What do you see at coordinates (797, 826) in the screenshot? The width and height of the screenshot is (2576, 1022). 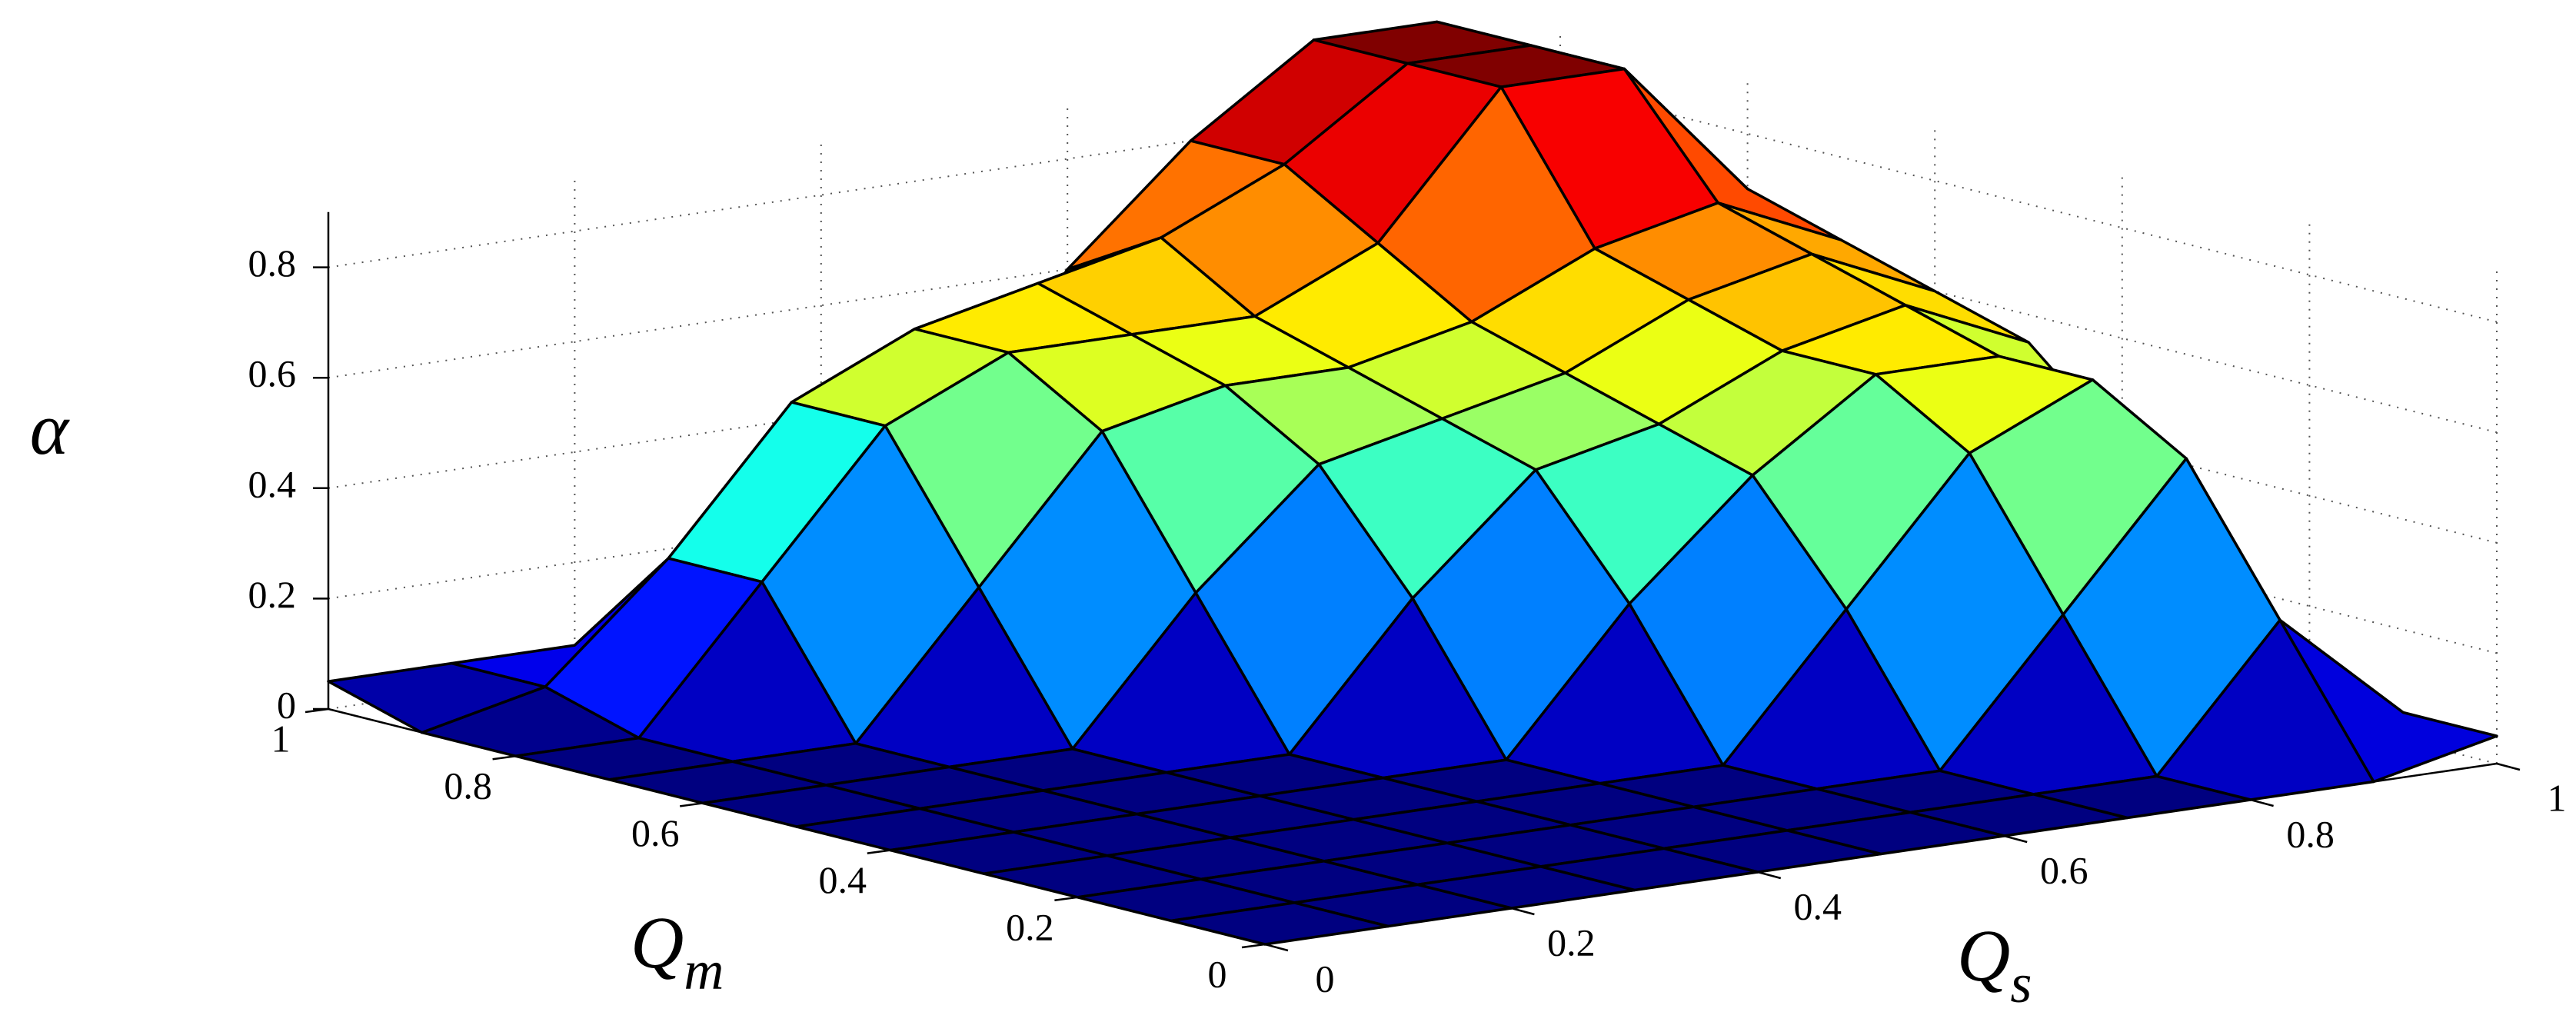 I see `y-axis-line` at bounding box center [797, 826].